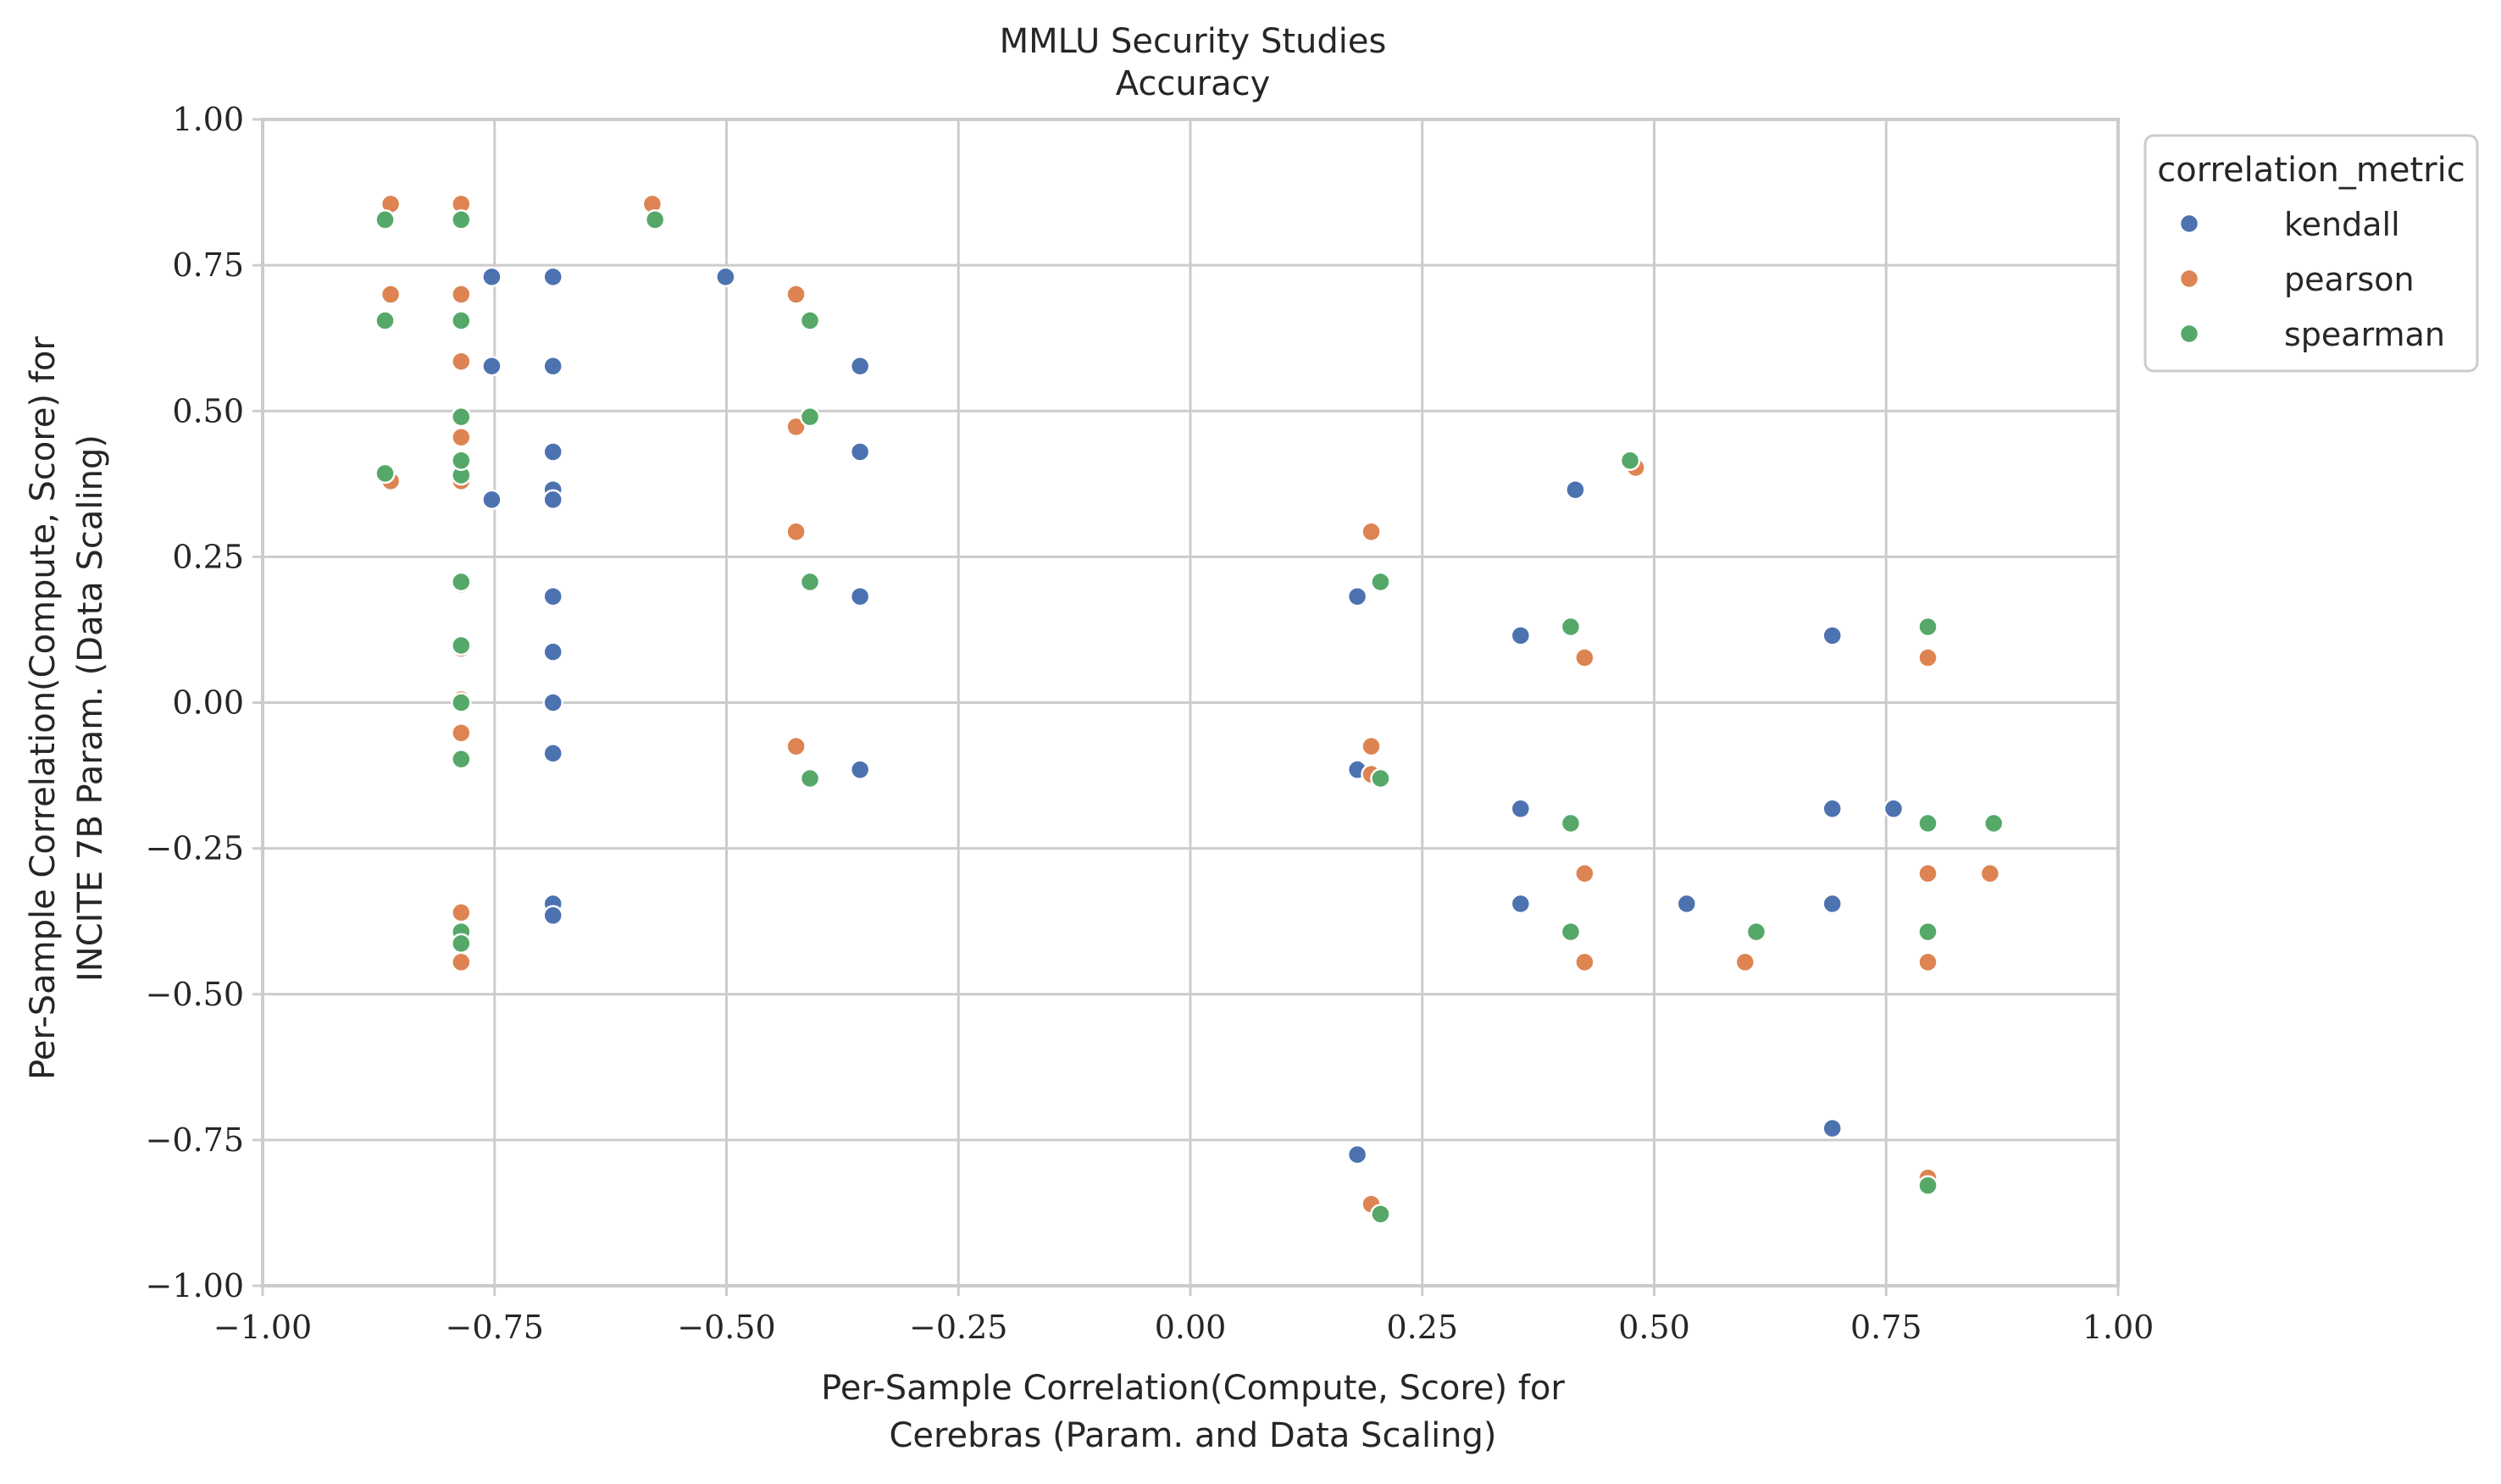 The image size is (2501, 1484). What do you see at coordinates (726, 1327) in the screenshot?
I see `x-tick-label: −0.50` at bounding box center [726, 1327].